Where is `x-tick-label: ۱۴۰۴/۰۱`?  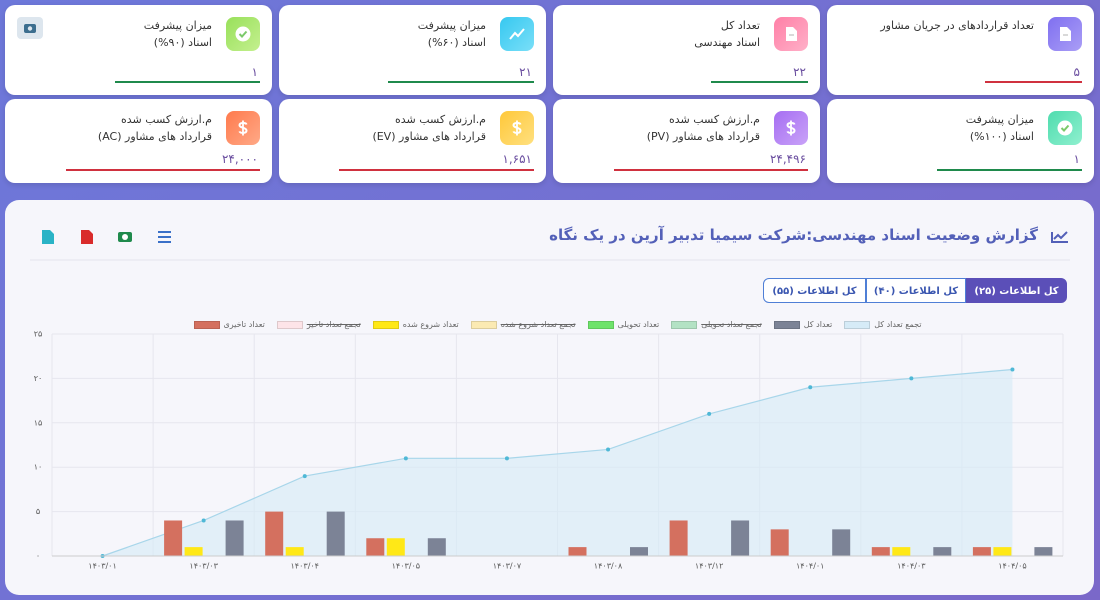
x-tick-label: ۱۴۰۴/۰۱ is located at coordinates (810, 566).